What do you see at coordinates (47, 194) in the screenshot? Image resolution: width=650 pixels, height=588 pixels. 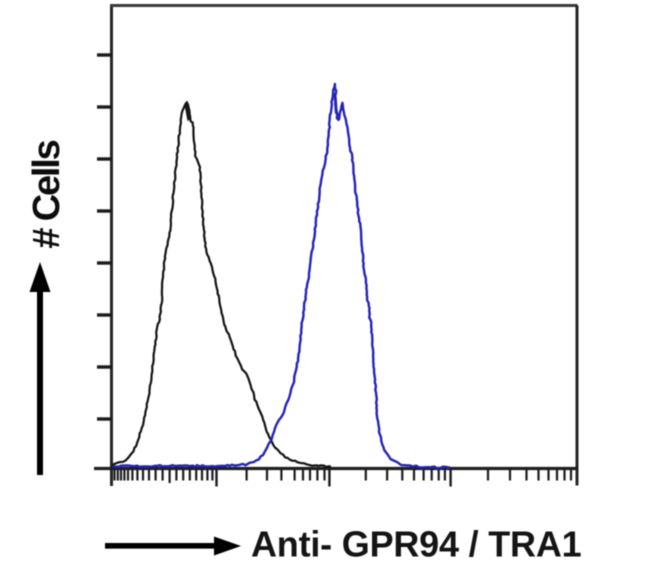 I see `svg-text: # Cells` at bounding box center [47, 194].